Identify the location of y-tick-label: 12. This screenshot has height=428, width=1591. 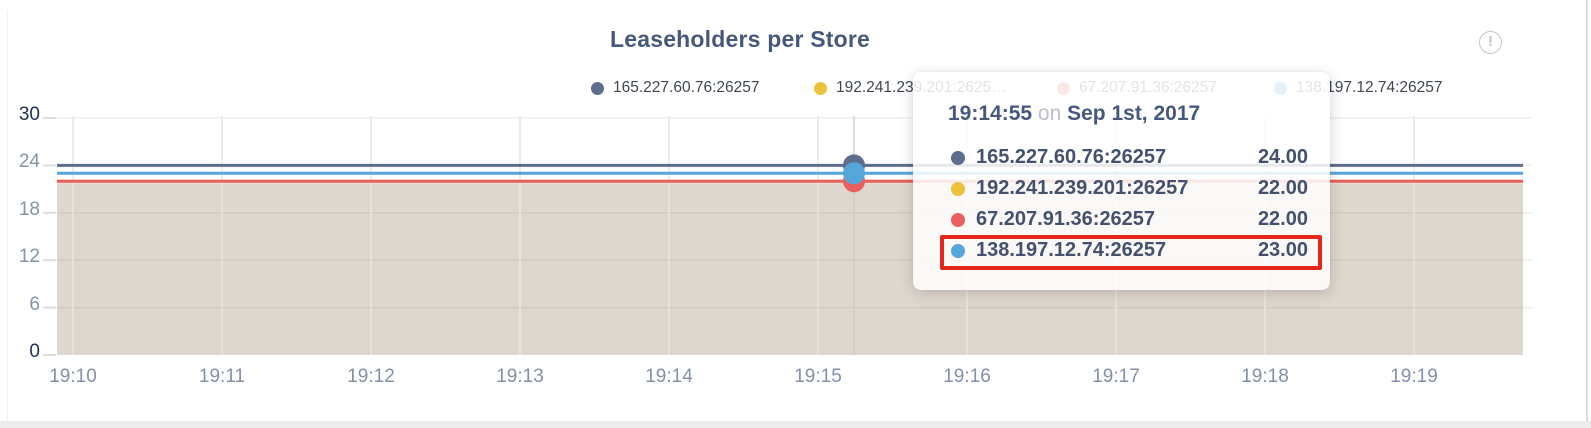
(29, 256).